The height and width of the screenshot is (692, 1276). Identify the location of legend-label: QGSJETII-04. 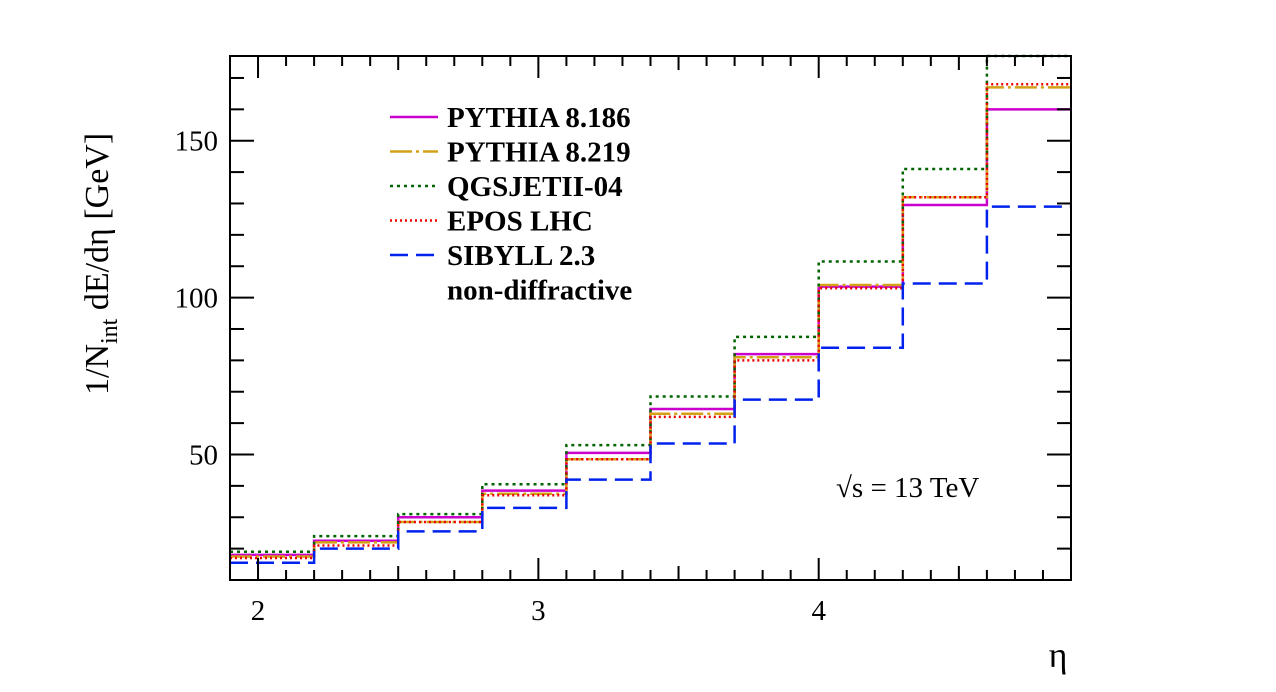
(535, 187).